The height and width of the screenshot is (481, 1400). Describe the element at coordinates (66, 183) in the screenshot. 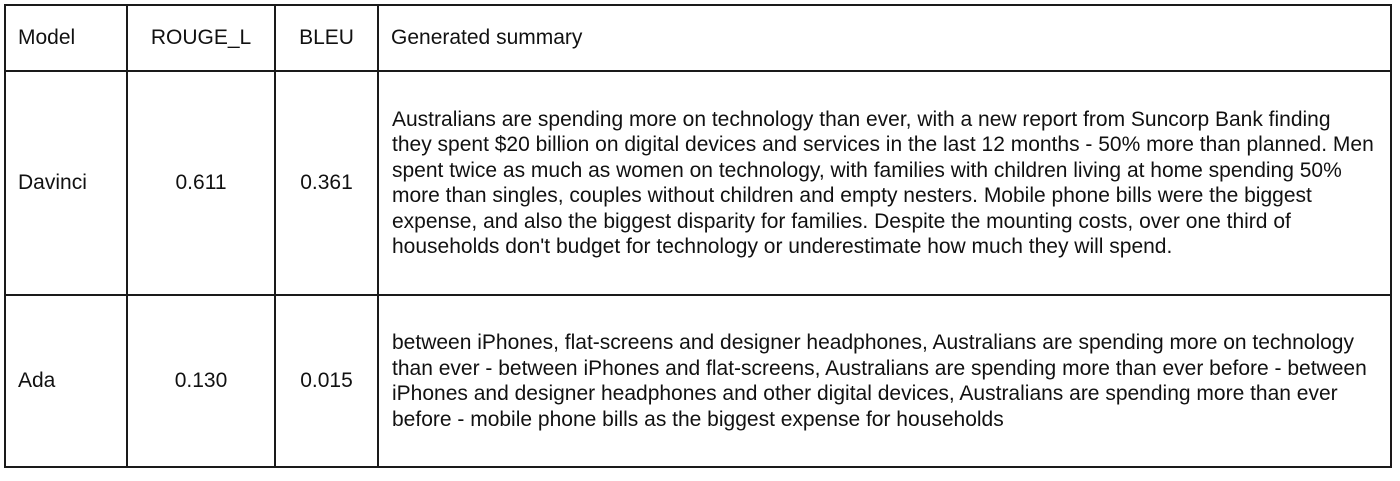

I see `cell-model: Davinci` at that location.